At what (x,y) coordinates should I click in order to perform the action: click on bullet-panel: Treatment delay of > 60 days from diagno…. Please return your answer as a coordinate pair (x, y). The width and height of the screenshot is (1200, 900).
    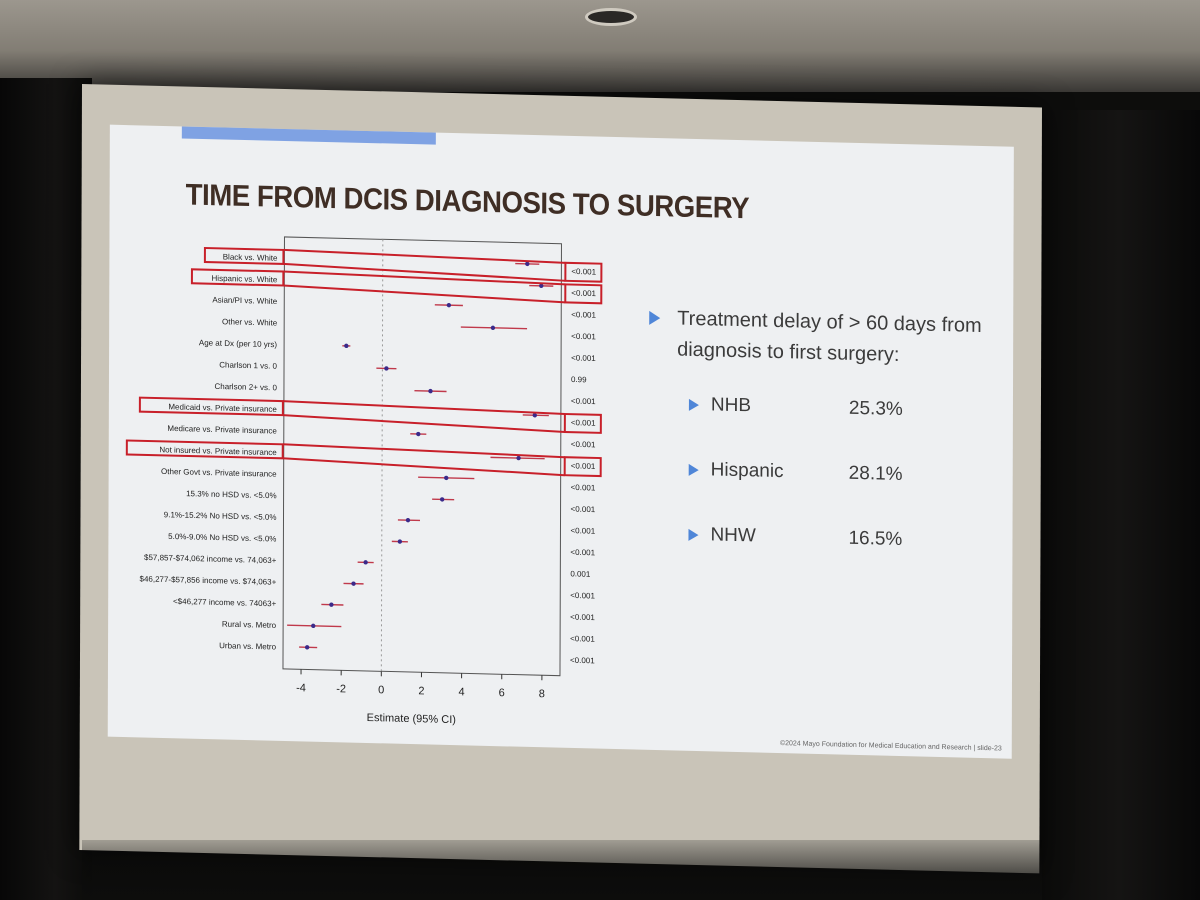
    Looking at the image, I should click on (819, 426).